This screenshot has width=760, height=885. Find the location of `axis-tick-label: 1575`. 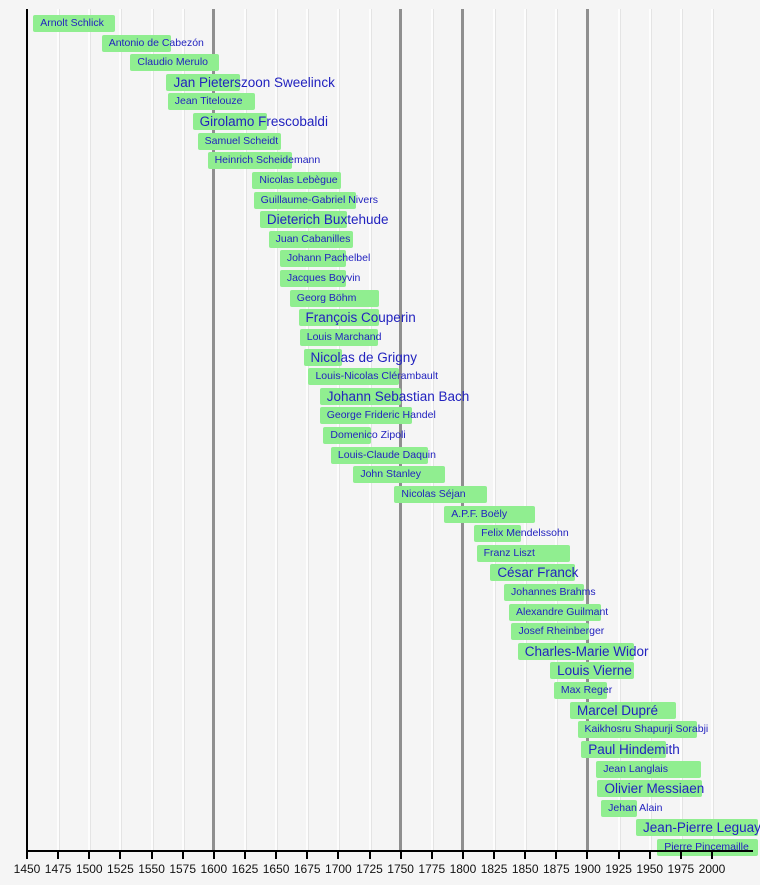

axis-tick-label: 1575 is located at coordinates (183, 869).